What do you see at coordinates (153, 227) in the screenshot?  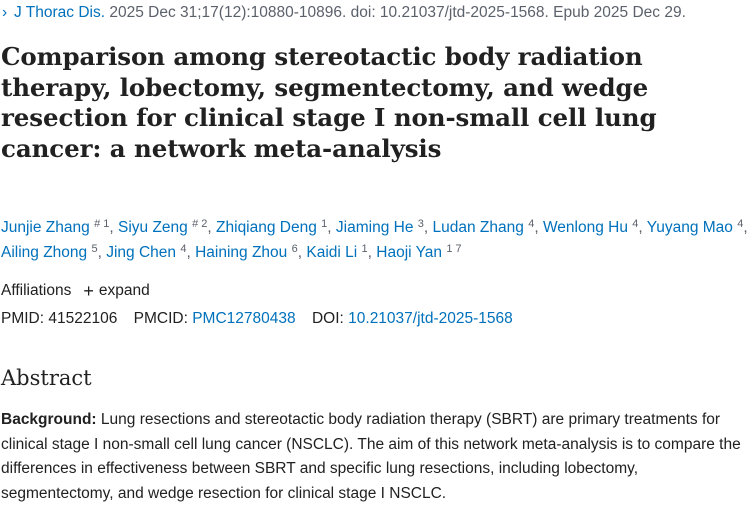 I see `author-link: Siyu Zeng` at bounding box center [153, 227].